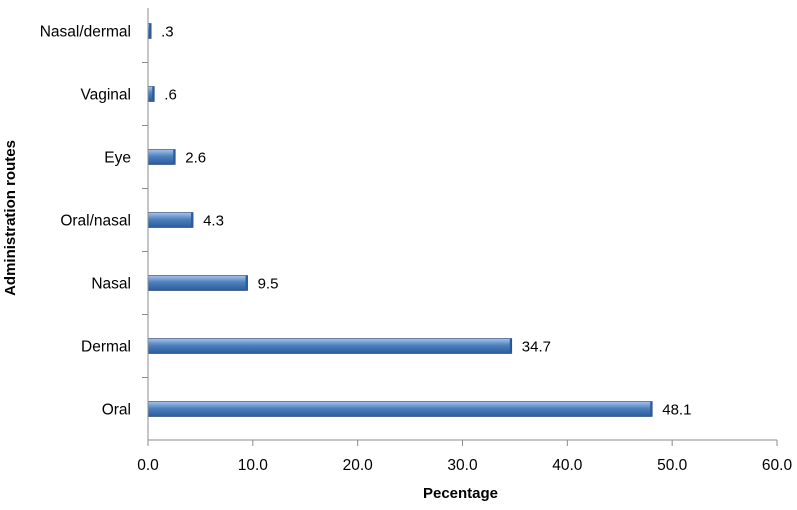 The image size is (797, 510). I want to click on x-axis-title: Pecentage, so click(460, 493).